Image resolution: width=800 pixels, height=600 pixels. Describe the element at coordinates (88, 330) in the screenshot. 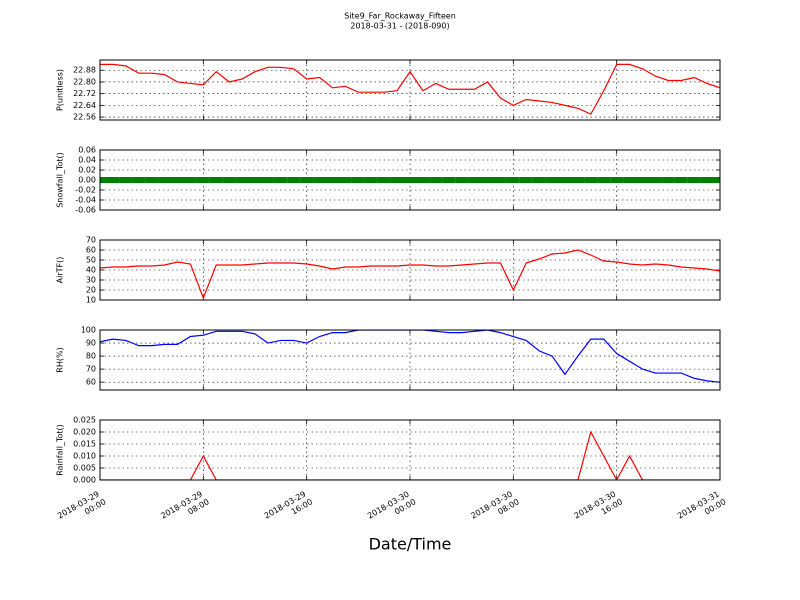

I see `y-tick-label: 100` at that location.